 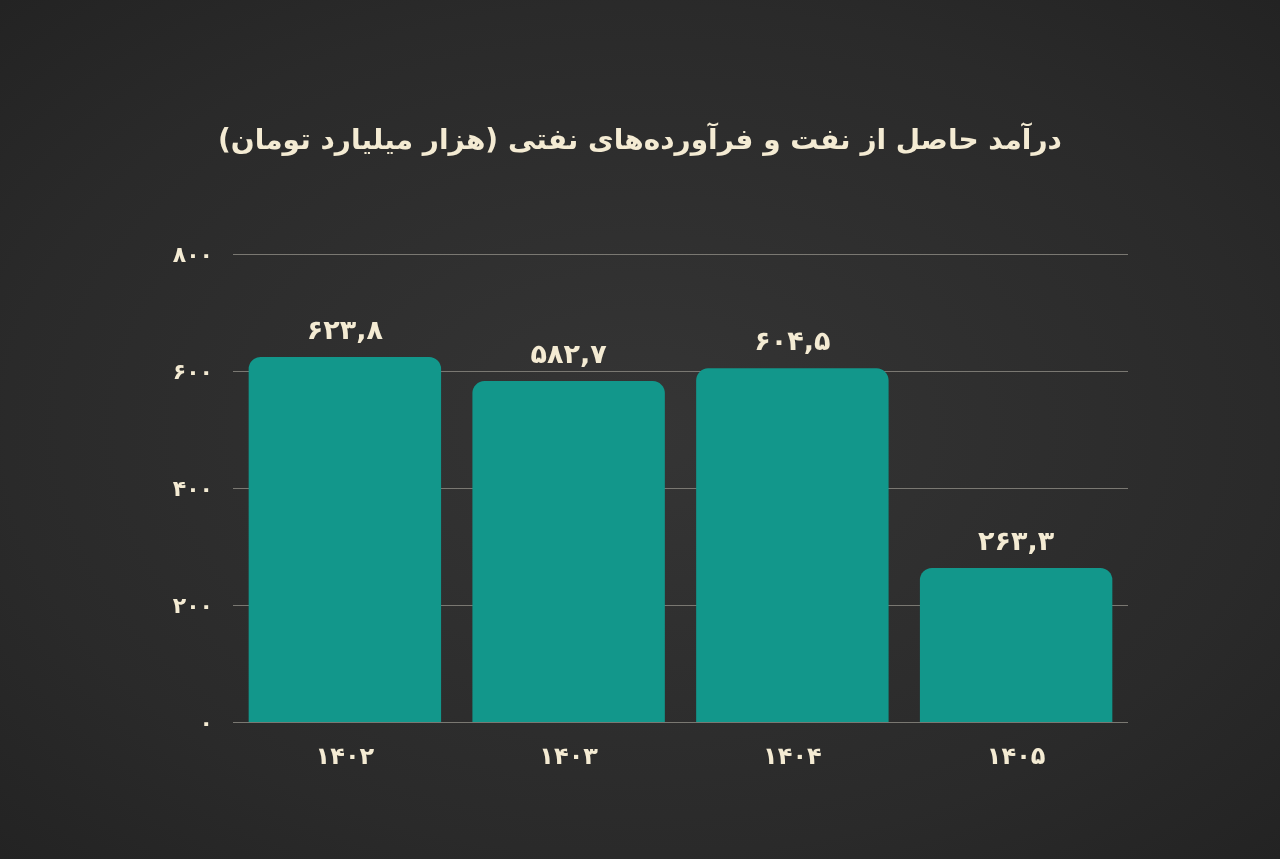 What do you see at coordinates (192, 371) in the screenshot?
I see `y-tick-label: ۶۰۰` at bounding box center [192, 371].